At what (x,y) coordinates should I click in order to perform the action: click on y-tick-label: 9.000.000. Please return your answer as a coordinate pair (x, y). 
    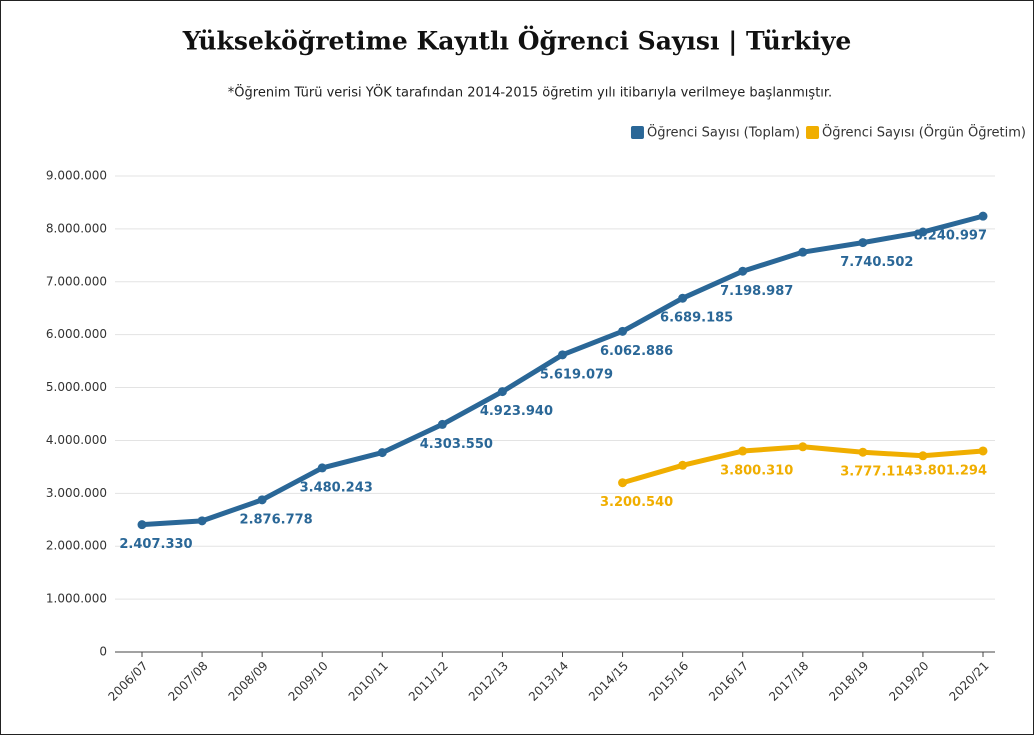
    Looking at the image, I should click on (76, 176).